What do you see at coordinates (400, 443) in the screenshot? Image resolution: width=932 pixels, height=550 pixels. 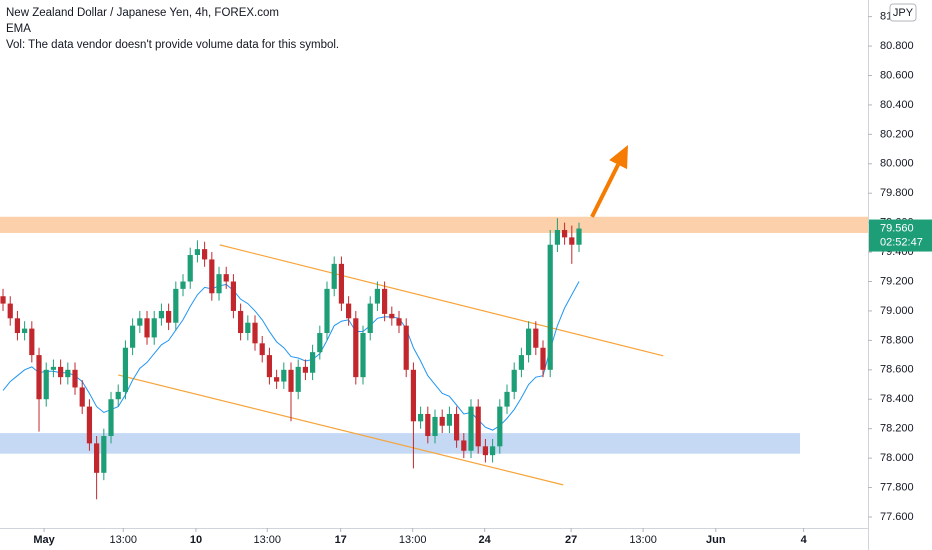 I see `support-zone` at bounding box center [400, 443].